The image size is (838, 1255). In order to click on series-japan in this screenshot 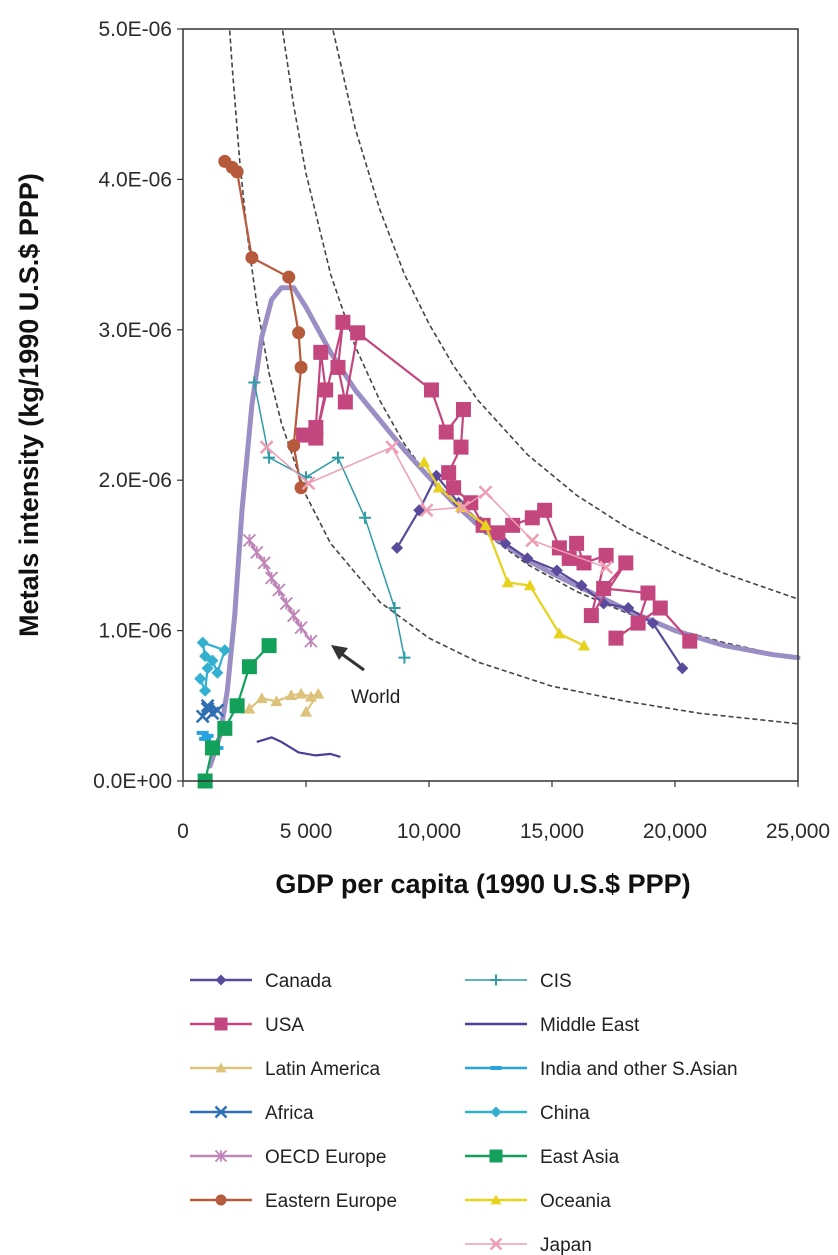, I will do `click(436, 507)`.